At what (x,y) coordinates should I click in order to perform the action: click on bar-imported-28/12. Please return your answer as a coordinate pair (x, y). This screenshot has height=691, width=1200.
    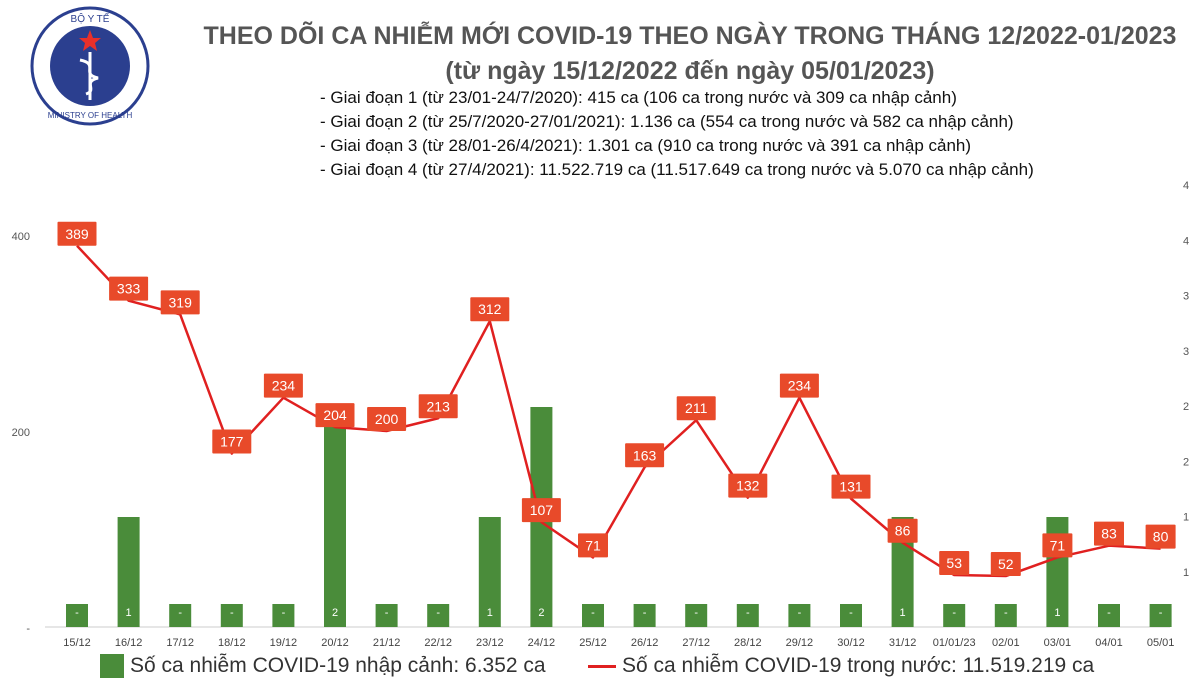
    Looking at the image, I should click on (747, 615).